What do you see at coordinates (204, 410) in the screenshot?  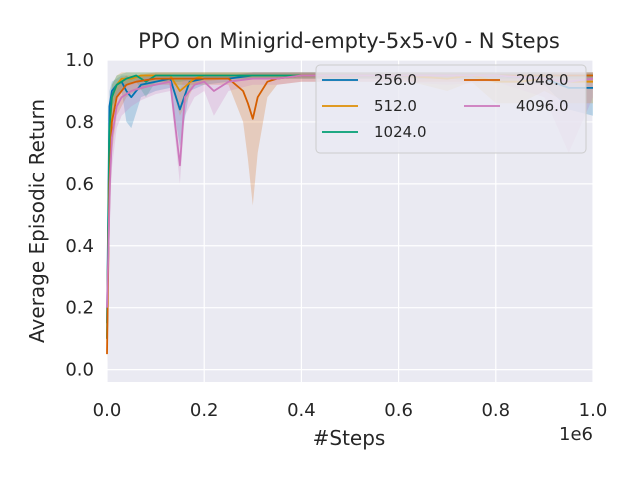 I see `x-tick-label: 0.2` at bounding box center [204, 410].